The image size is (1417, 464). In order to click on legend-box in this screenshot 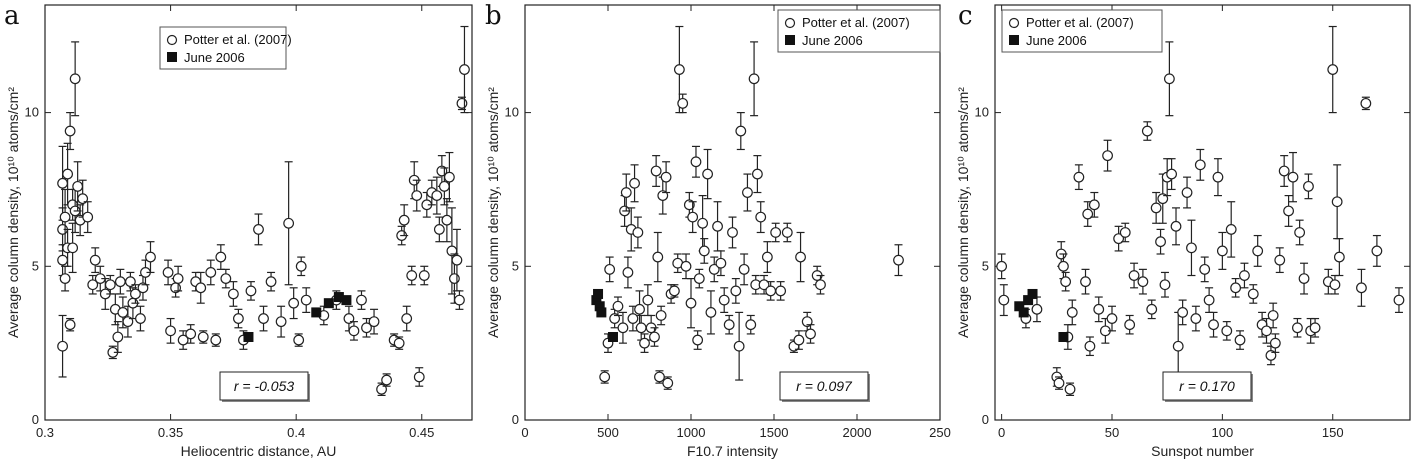, I will do `click(859, 31)`.